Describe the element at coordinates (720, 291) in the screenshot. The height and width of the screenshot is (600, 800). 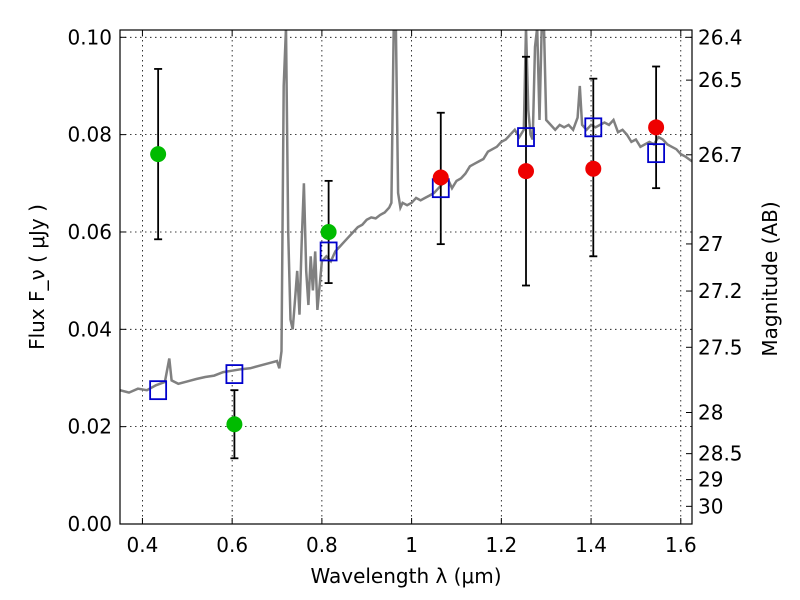
I see `right-tick-label: 27.2` at that location.